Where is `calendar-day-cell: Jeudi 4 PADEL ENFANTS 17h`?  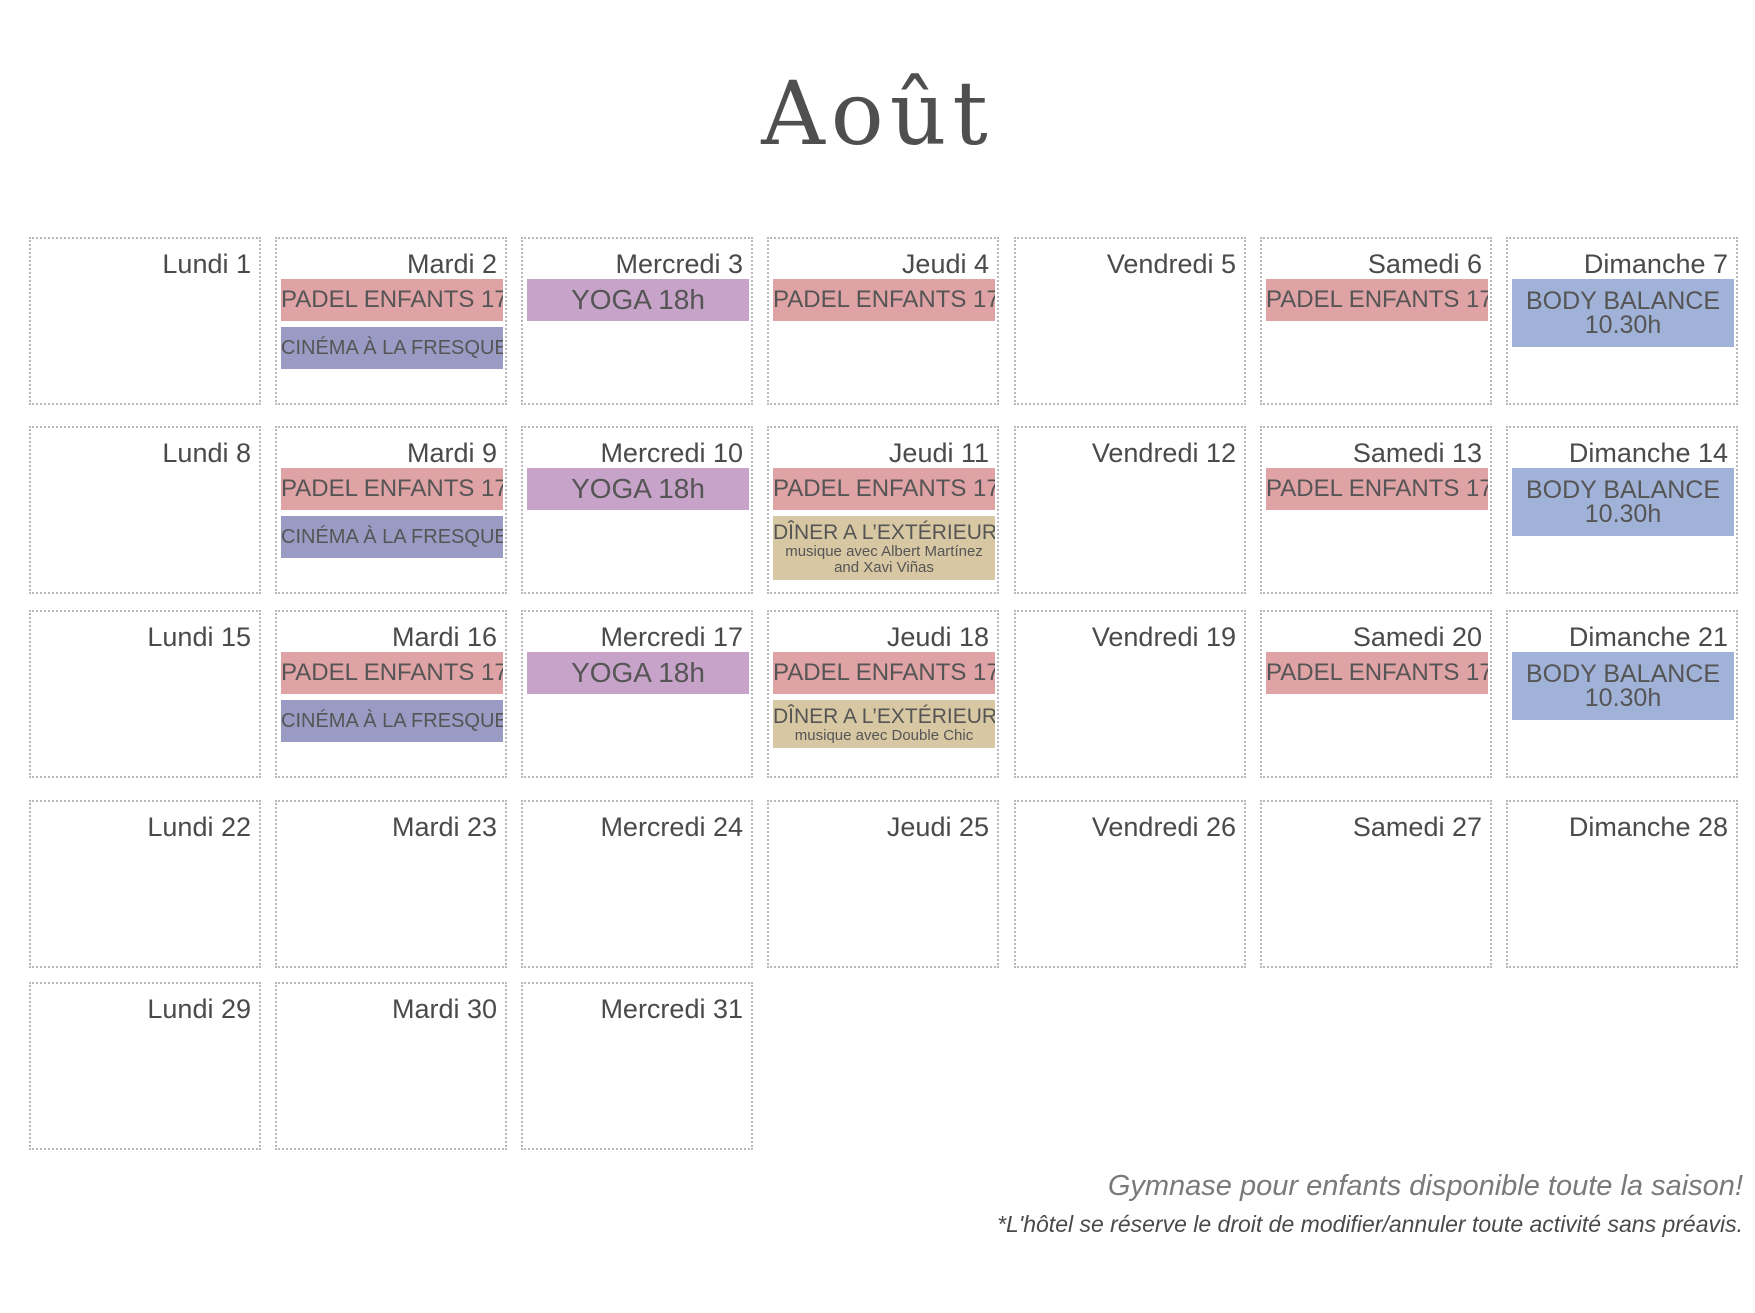
calendar-day-cell: Jeudi 4 PADEL ENFANTS 17h is located at coordinates (883, 321).